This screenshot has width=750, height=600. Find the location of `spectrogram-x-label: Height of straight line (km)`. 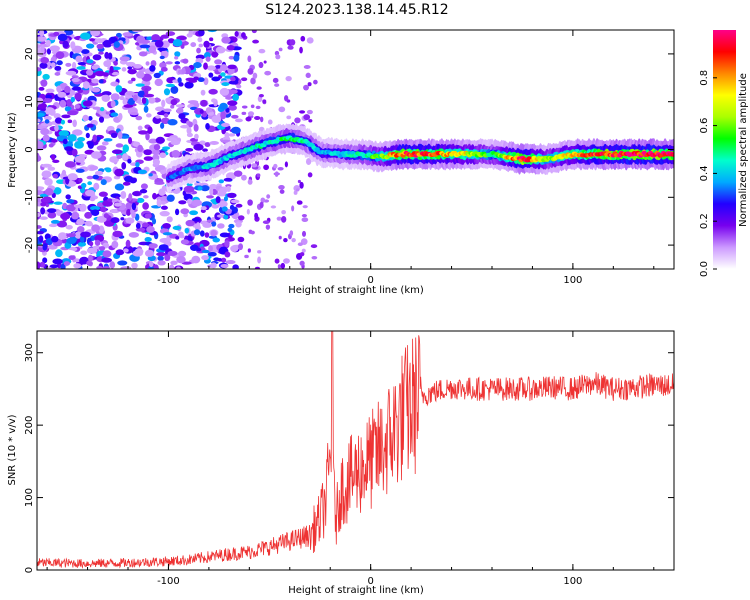

spectrogram-x-label: Height of straight line (km) is located at coordinates (356, 290).